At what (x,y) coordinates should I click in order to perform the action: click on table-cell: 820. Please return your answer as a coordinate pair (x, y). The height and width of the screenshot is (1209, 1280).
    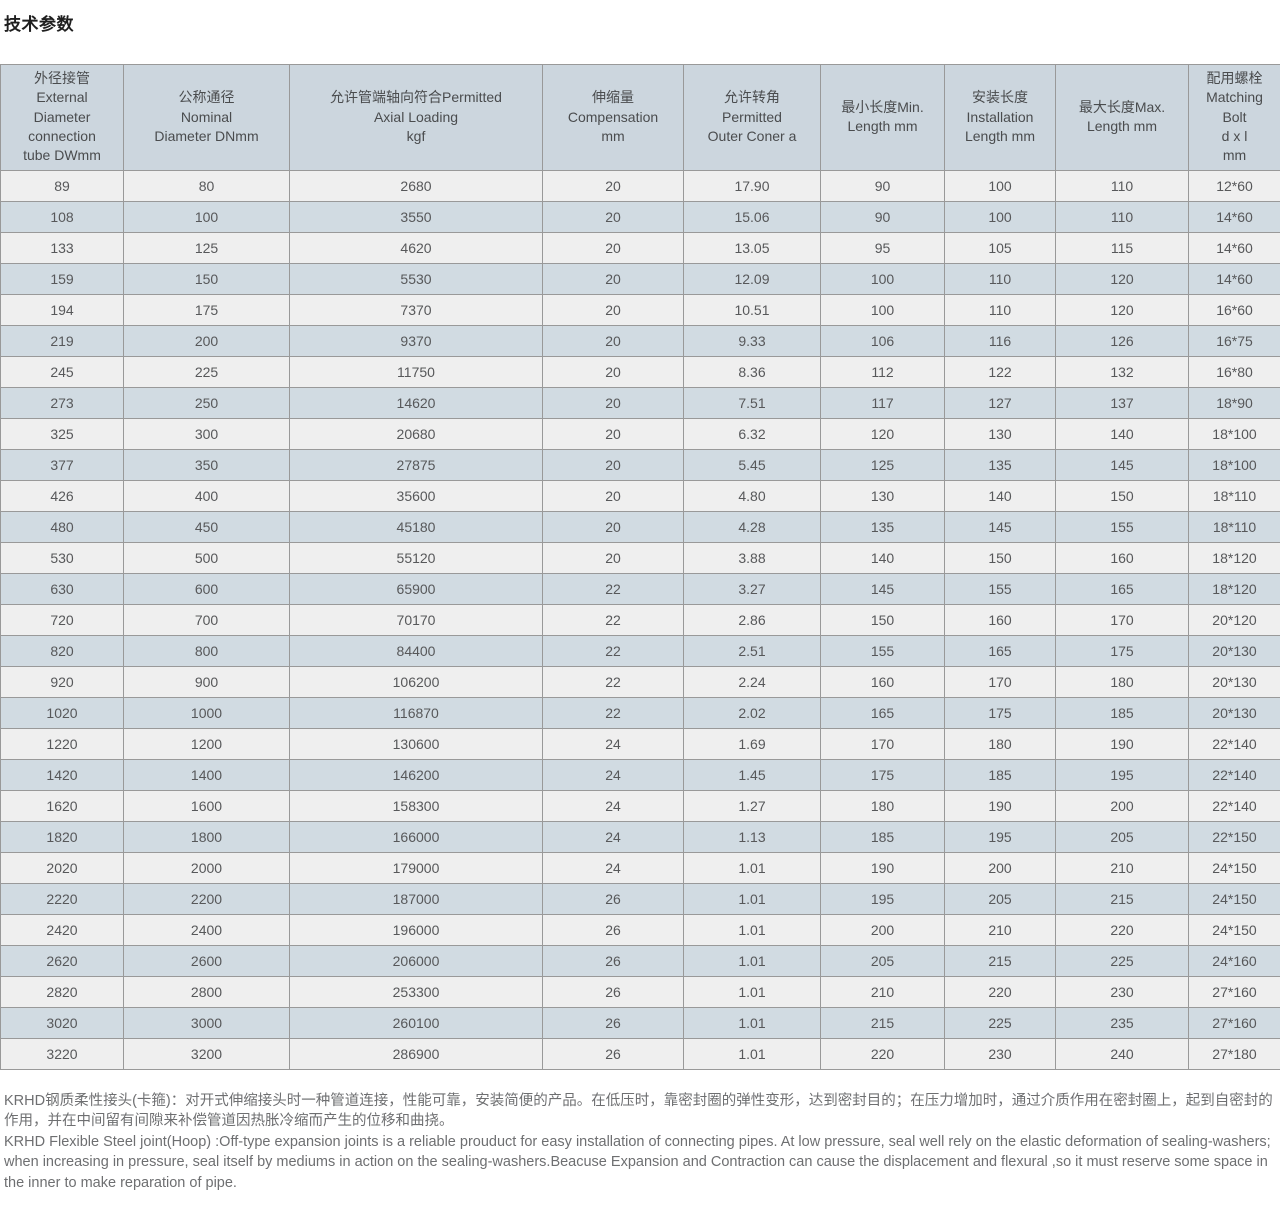
    Looking at the image, I should click on (62, 650).